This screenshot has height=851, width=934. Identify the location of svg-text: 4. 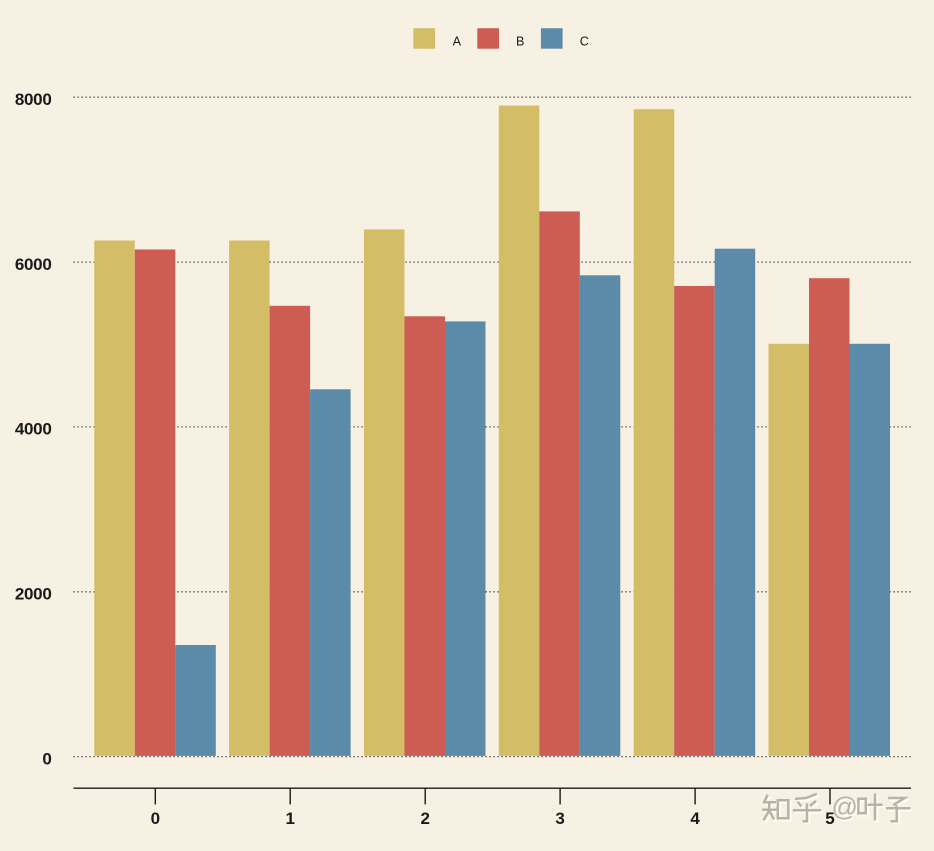
(695, 818).